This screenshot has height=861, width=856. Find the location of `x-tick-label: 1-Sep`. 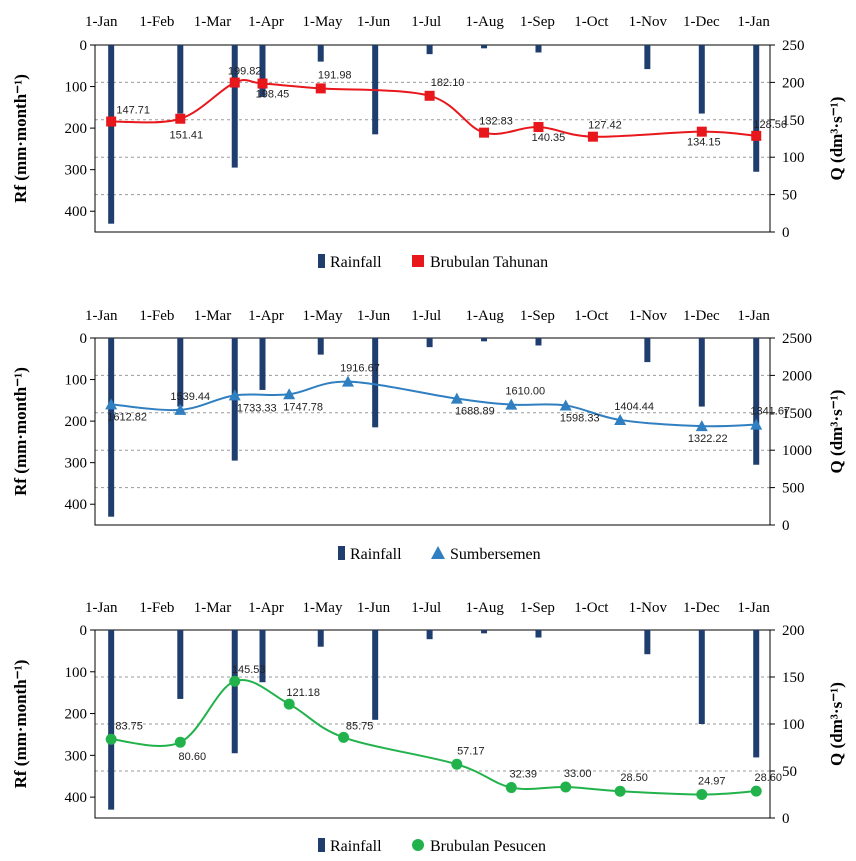

x-tick-label: 1-Sep is located at coordinates (537, 608).